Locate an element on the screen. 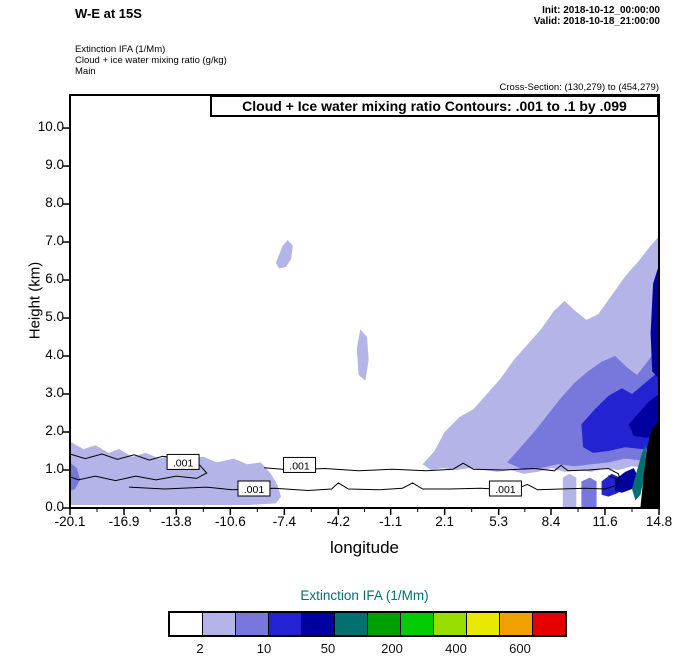 This screenshot has height=667, width=674. colorbar-tick-label: 200 is located at coordinates (392, 648).